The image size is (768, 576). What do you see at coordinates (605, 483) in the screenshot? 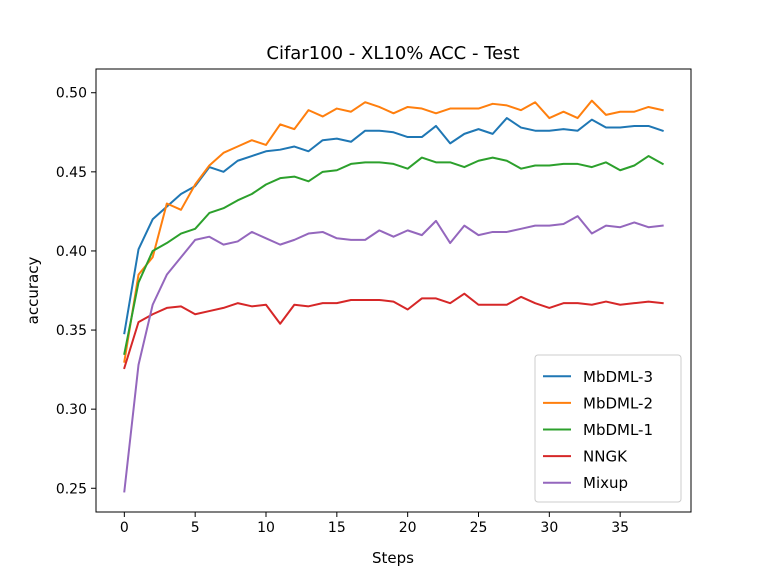
I see `legend-label: Mixup` at bounding box center [605, 483].